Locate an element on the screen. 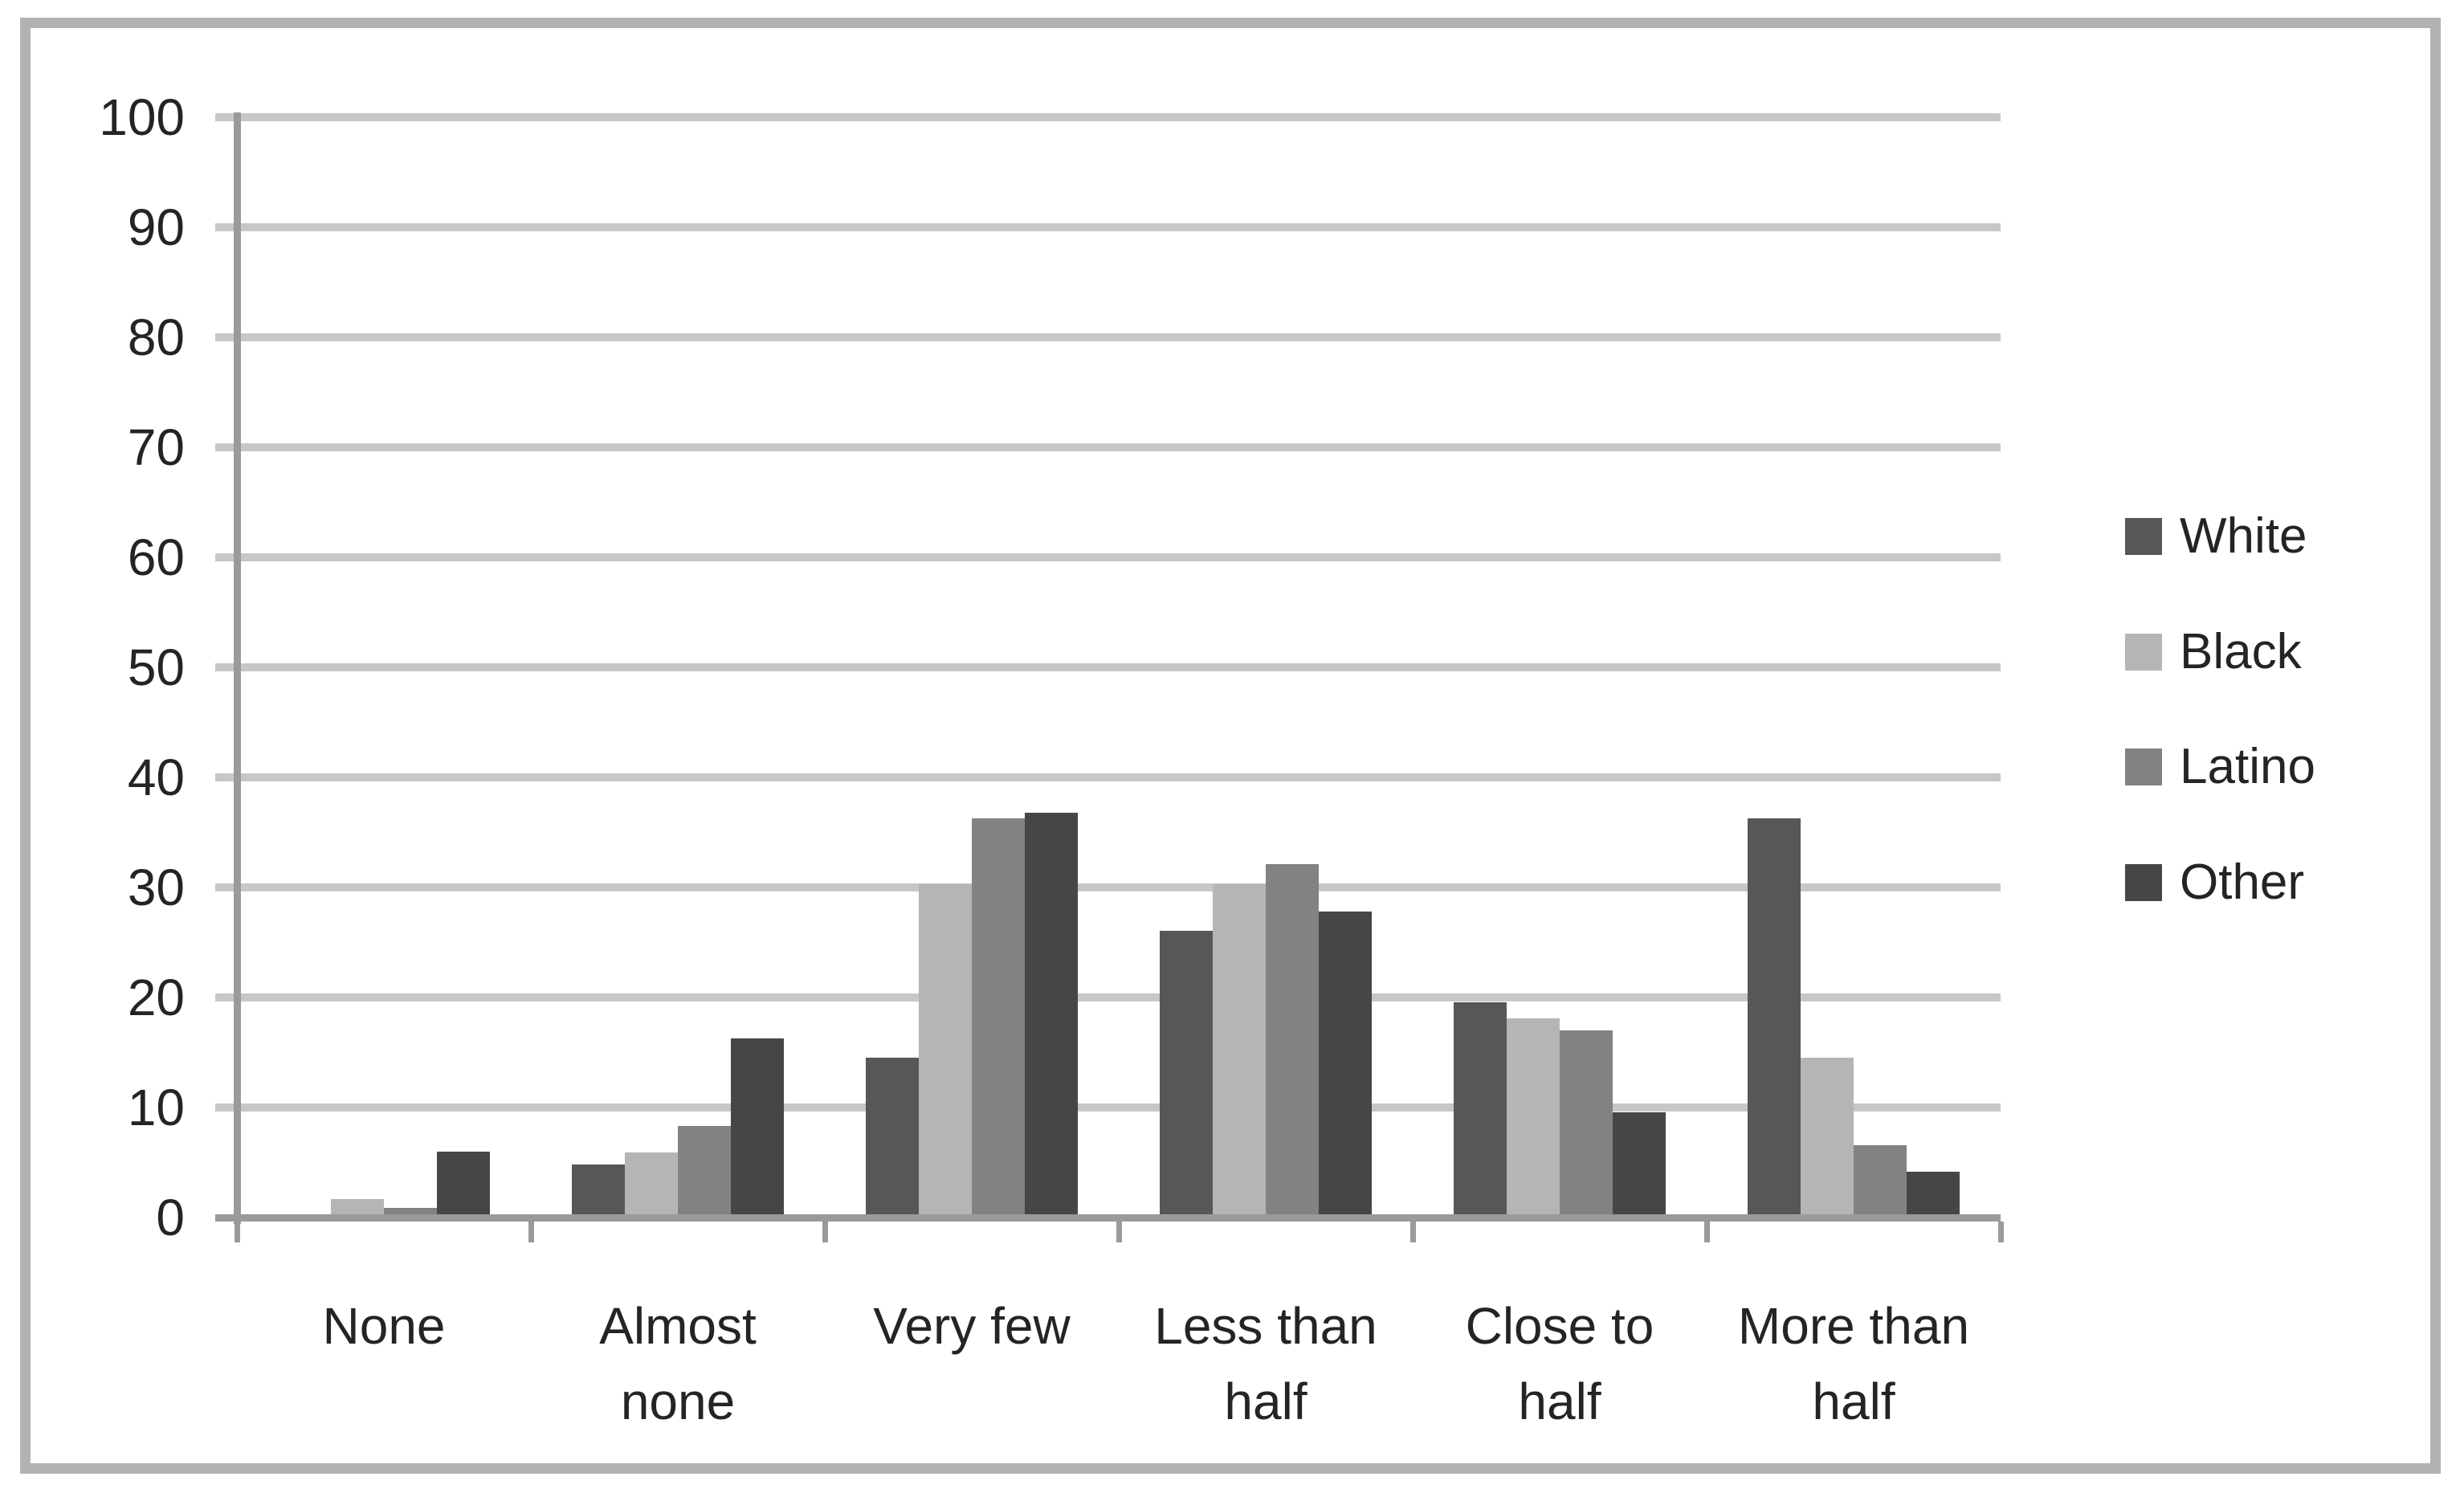 The image size is (2464, 1501). y-axis-label-60: 60 is located at coordinates (156, 557).